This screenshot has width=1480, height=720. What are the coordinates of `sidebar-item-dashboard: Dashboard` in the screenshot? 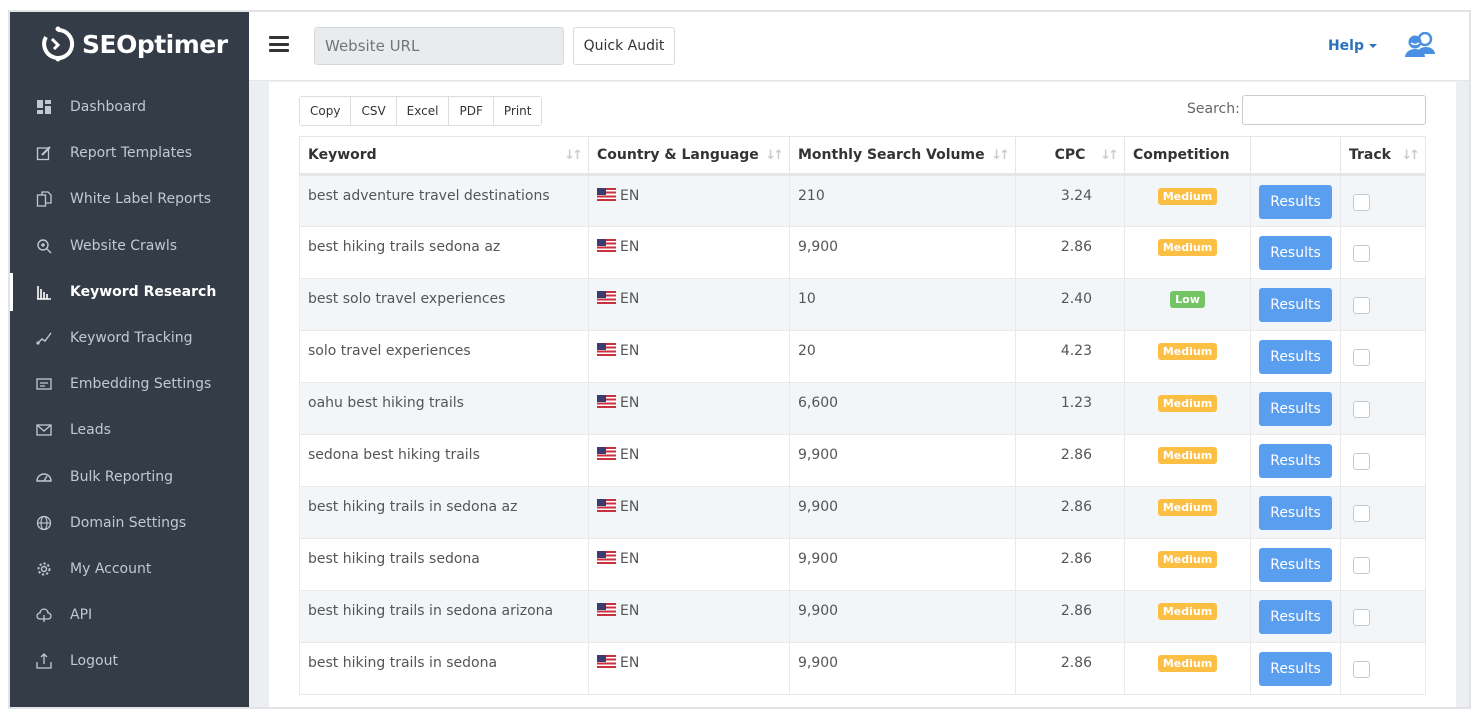 It's located at (129, 107).